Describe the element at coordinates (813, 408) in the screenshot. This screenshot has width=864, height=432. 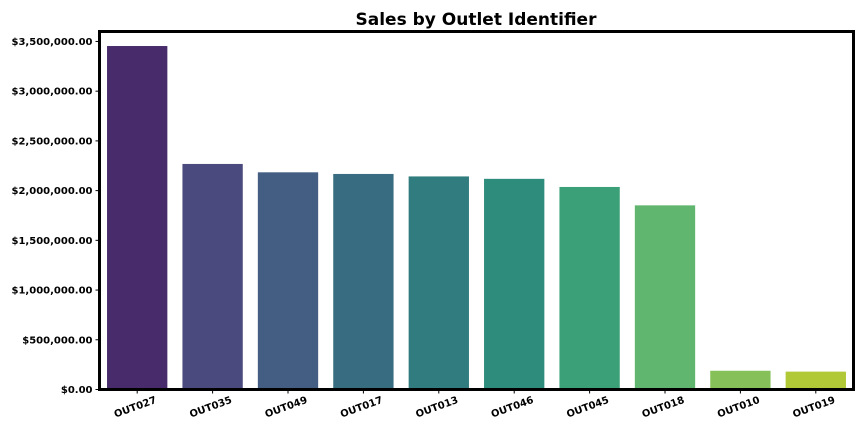
I see `x-tick-label: OUT019` at that location.